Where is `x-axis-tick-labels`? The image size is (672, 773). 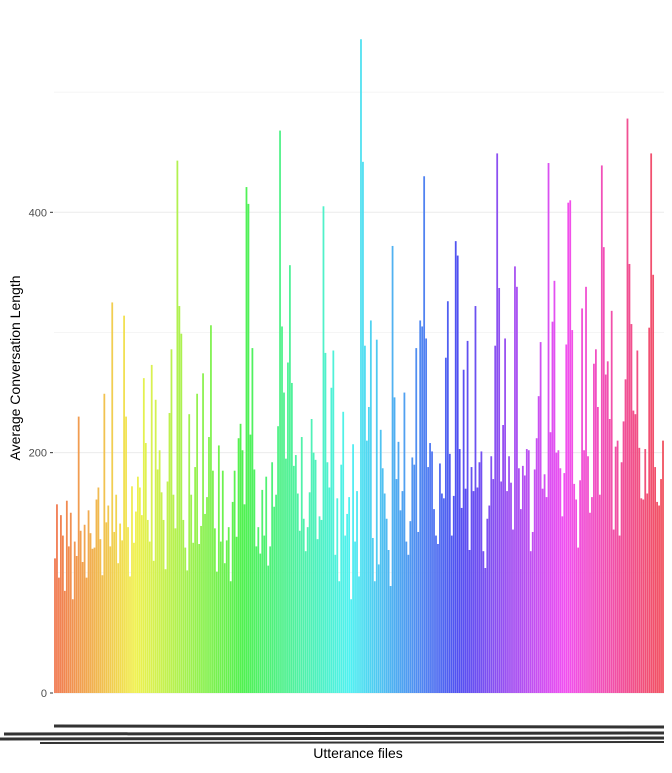 x-axis-tick-labels is located at coordinates (332, 734).